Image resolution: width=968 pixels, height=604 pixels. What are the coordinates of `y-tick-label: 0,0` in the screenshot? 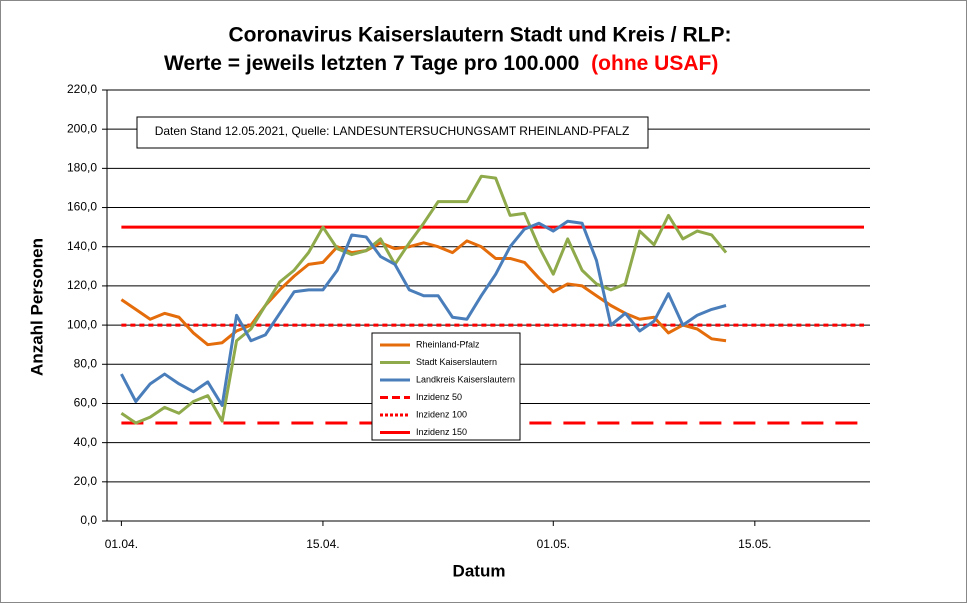 It's located at (88, 520).